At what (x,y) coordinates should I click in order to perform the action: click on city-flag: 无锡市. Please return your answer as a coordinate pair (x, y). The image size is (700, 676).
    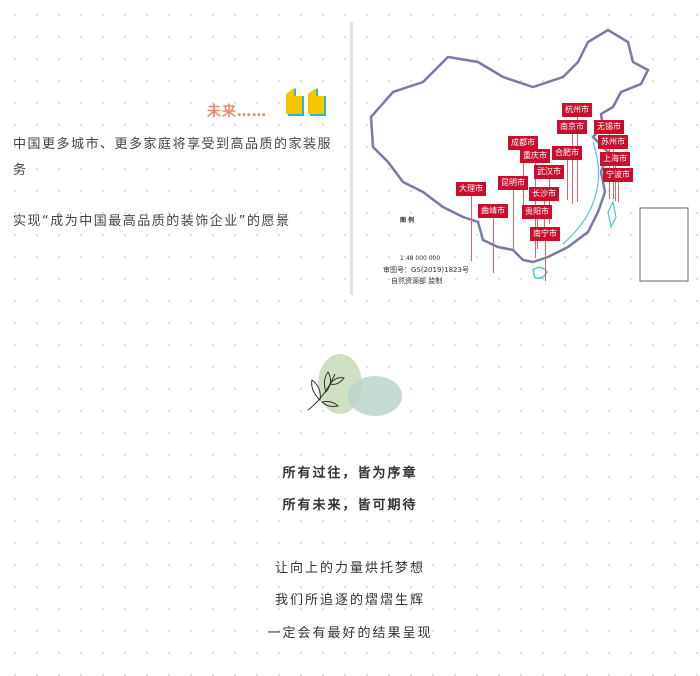
    Looking at the image, I should click on (609, 159).